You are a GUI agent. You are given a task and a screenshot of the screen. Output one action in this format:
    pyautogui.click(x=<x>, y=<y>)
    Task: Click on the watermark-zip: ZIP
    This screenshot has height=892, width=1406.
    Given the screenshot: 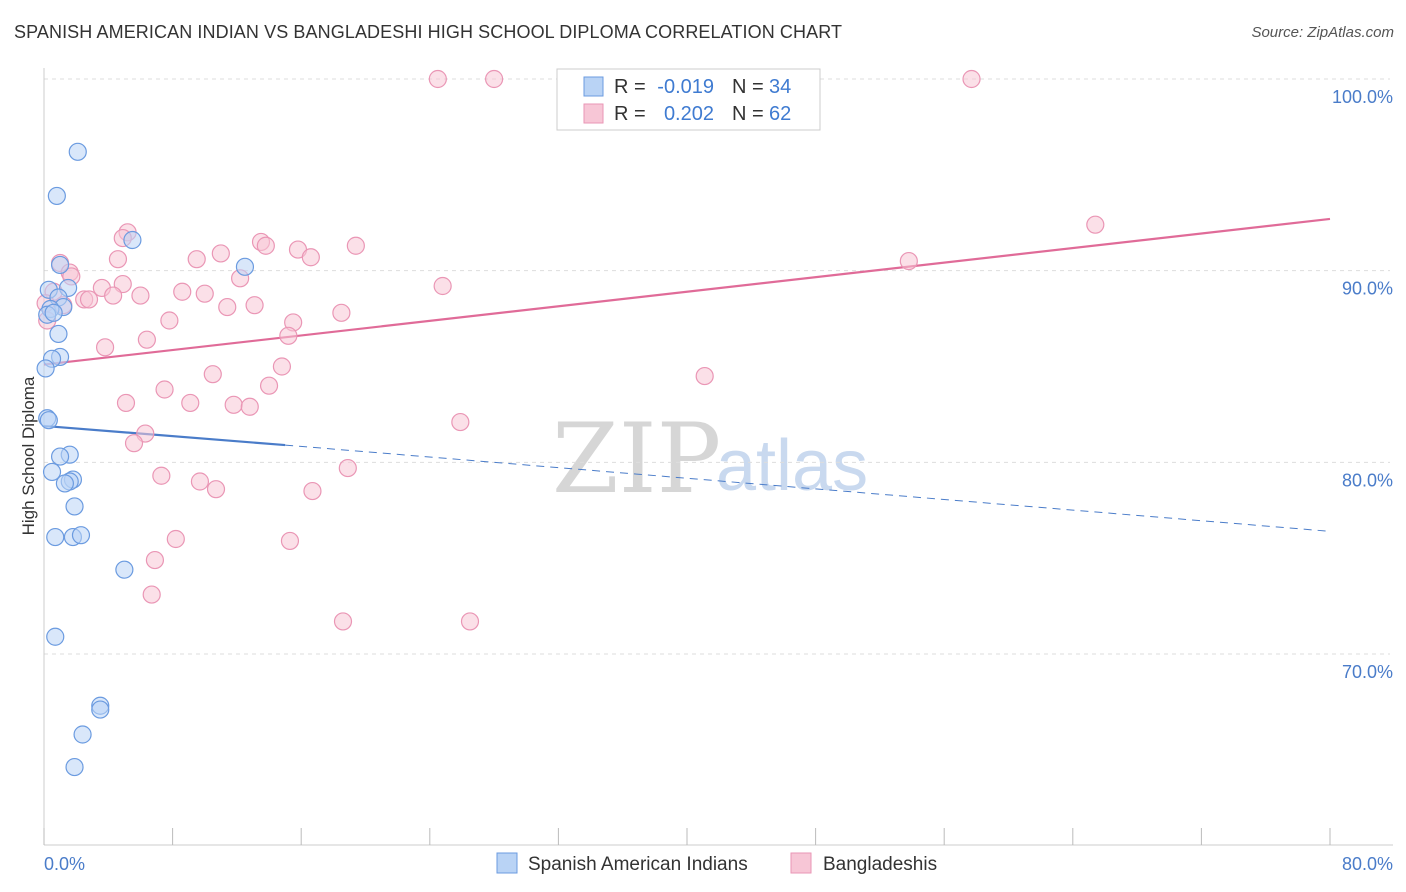 What is the action you would take?
    pyautogui.click(x=636, y=459)
    